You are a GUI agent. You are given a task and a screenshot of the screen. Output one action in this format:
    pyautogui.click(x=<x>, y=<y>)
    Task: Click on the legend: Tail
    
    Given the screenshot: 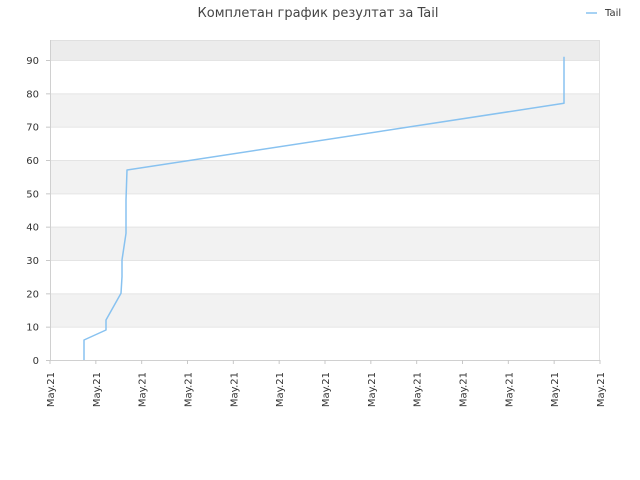 What is the action you would take?
    pyautogui.click(x=603, y=13)
    